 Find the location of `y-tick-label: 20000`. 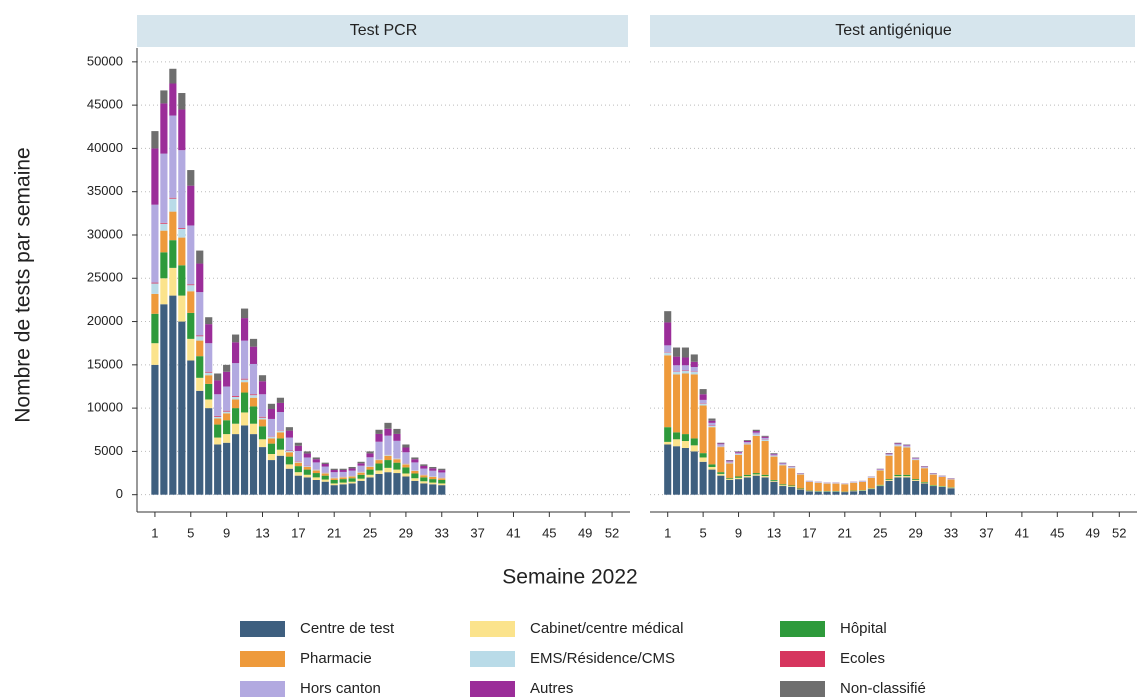

y-tick-label: 20000 is located at coordinates (105, 320).